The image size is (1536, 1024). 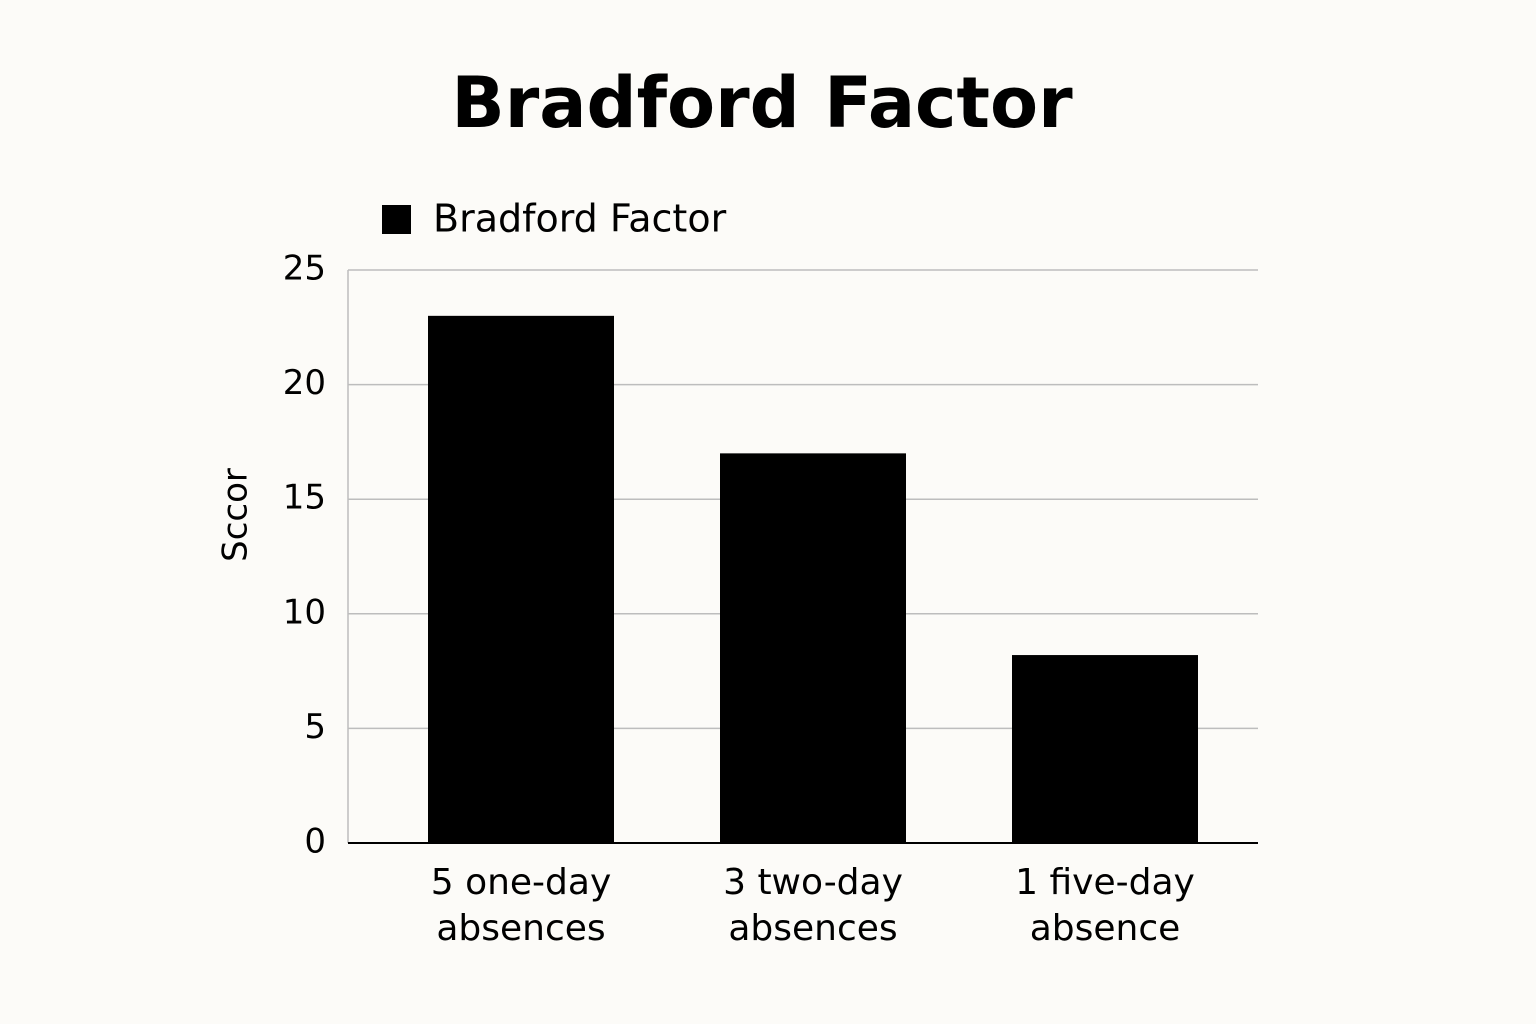 I want to click on x-tick-label-line: 1 five-day, so click(x=1105, y=882).